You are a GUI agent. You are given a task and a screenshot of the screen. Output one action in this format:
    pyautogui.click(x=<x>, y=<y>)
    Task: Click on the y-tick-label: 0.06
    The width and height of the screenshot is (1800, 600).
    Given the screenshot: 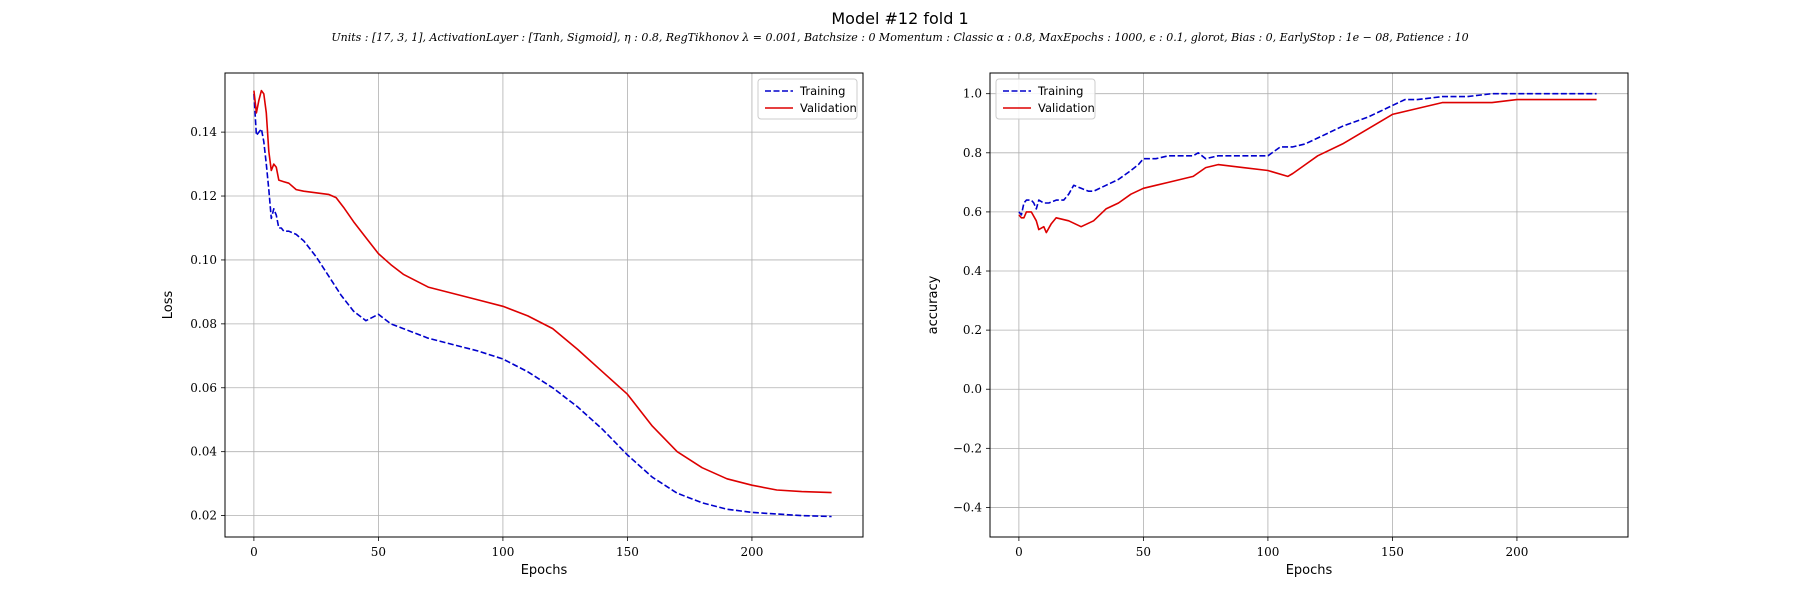 What is the action you would take?
    pyautogui.click(x=203, y=388)
    